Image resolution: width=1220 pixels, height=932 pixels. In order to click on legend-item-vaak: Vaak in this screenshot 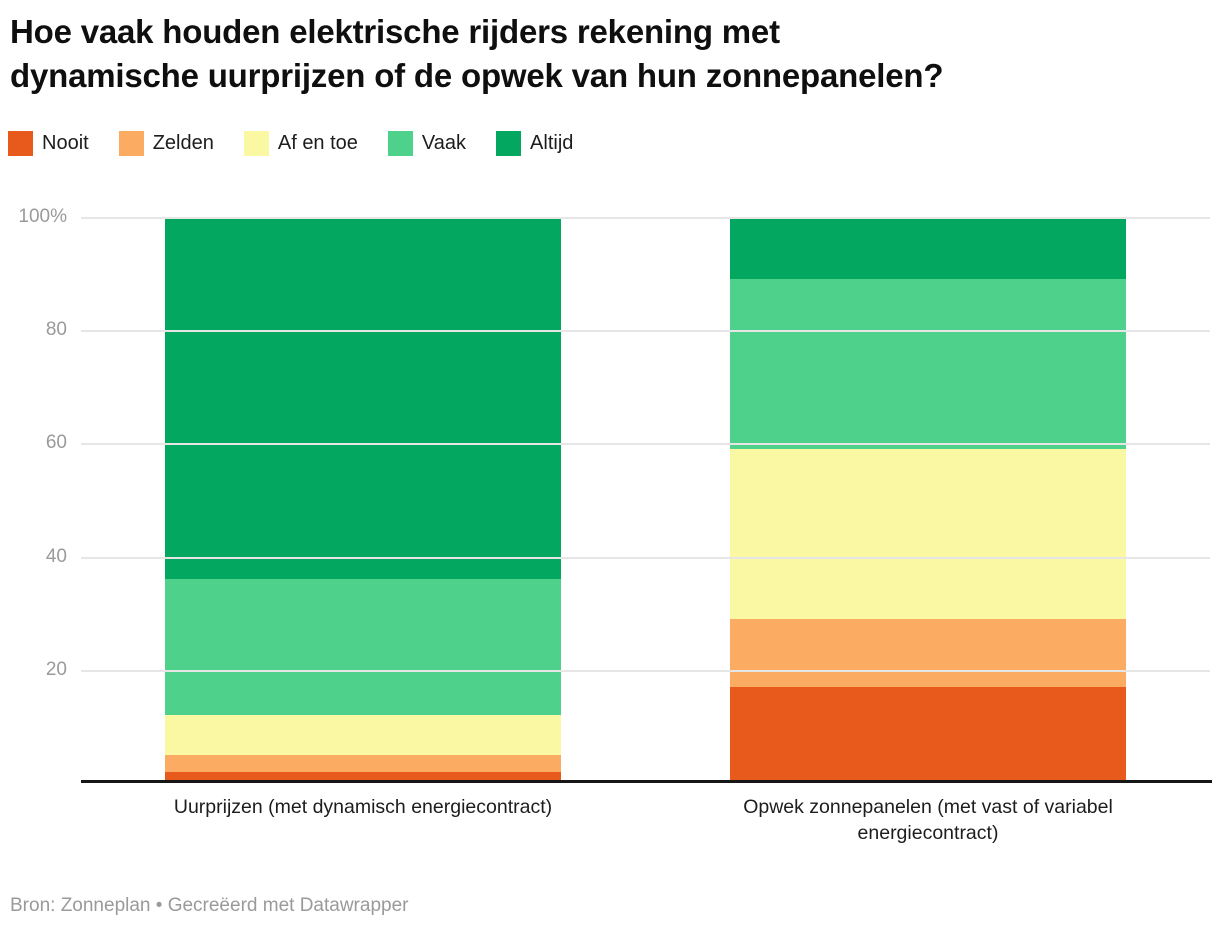, I will do `click(427, 143)`.